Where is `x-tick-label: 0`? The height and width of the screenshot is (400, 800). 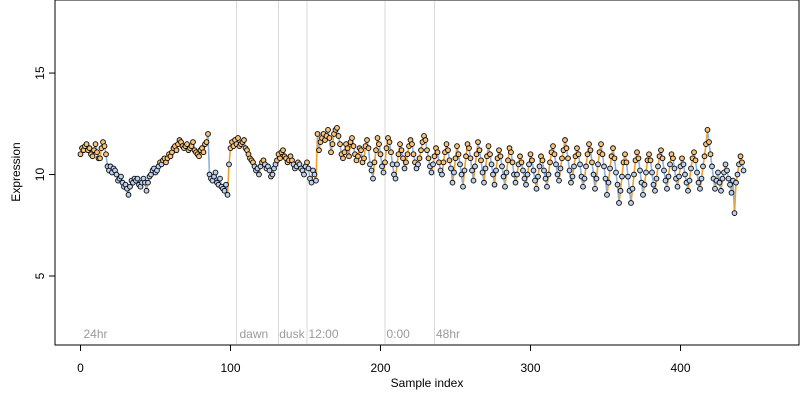
x-tick-label: 0 is located at coordinates (80, 368).